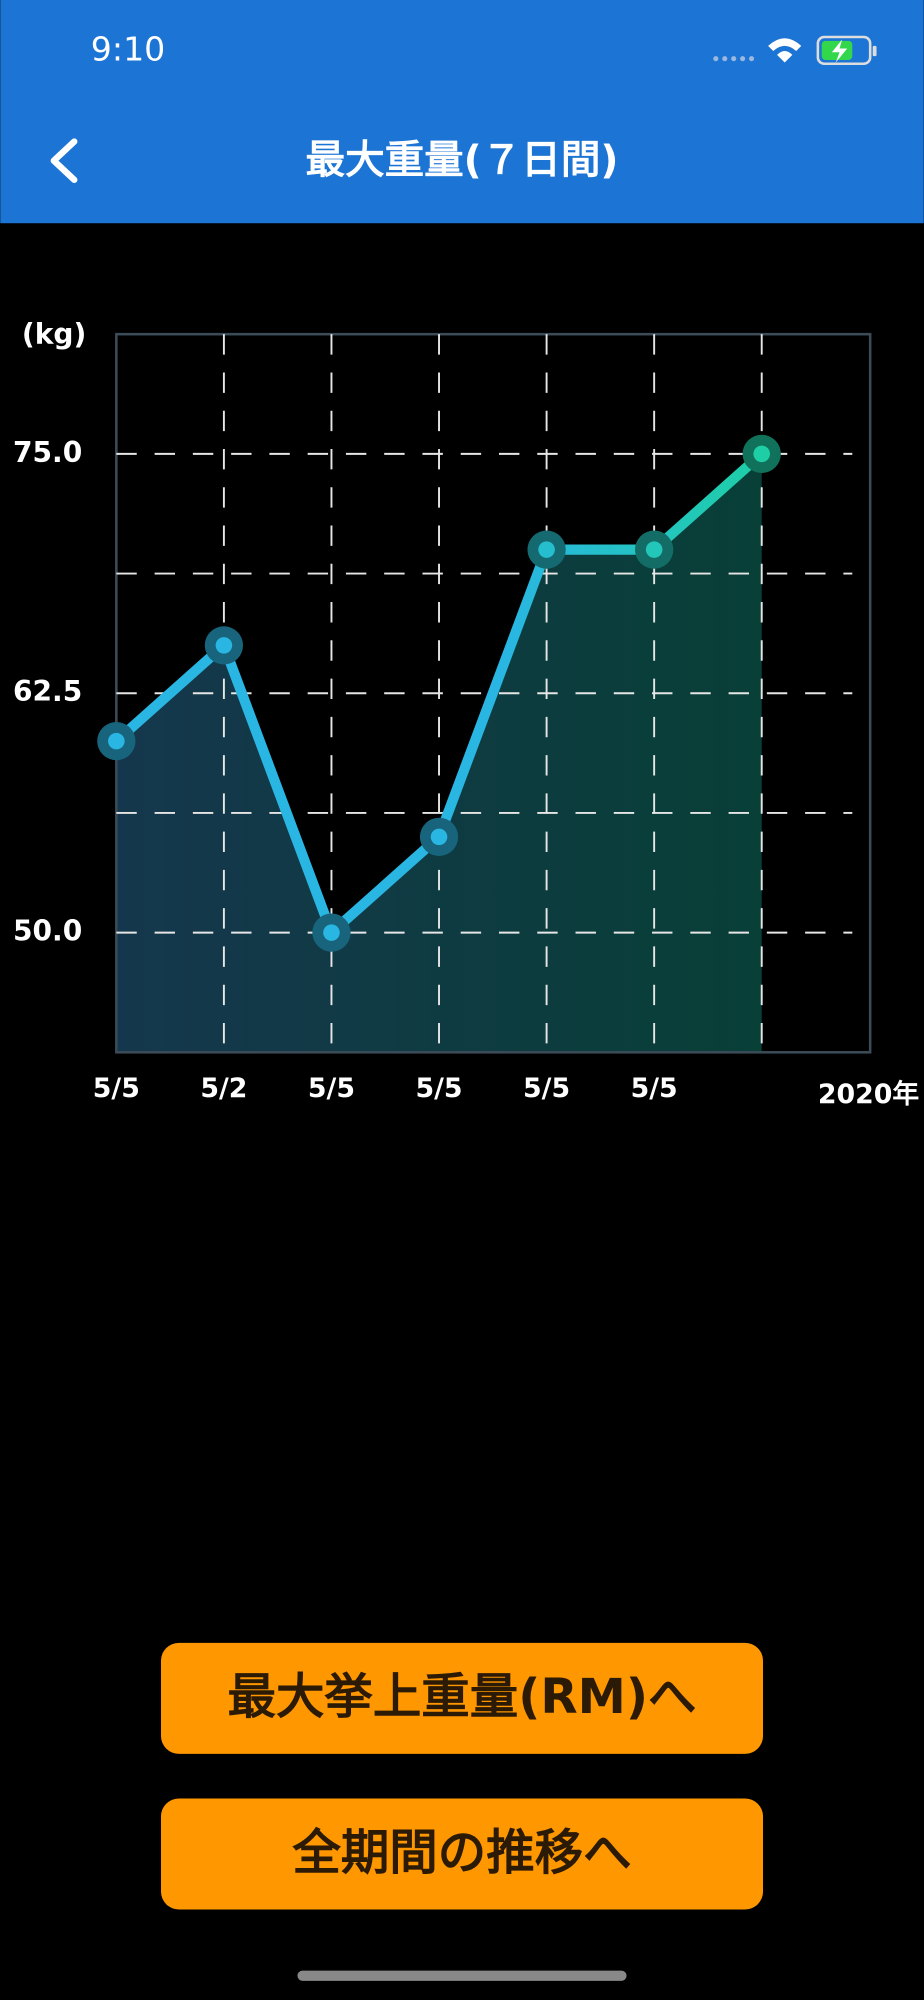 Image resolution: width=924 pixels, height=2000 pixels. I want to click on button-all: 全期間の推移へ, so click(462, 1854).